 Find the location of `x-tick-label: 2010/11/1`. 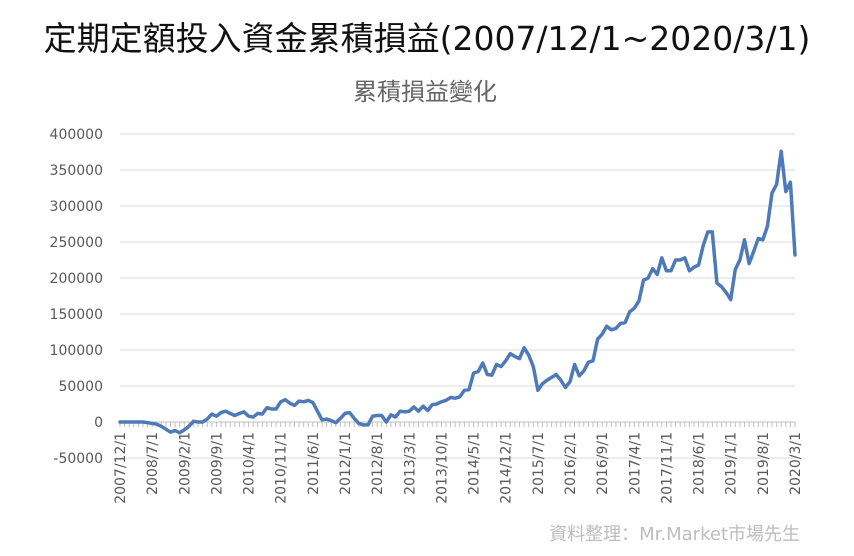

x-tick-label: 2010/11/1 is located at coordinates (282, 468).